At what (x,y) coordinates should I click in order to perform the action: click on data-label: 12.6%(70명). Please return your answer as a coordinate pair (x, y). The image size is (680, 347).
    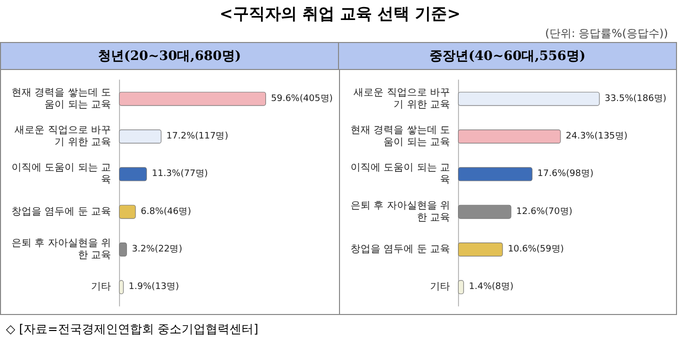
    Looking at the image, I should click on (544, 211).